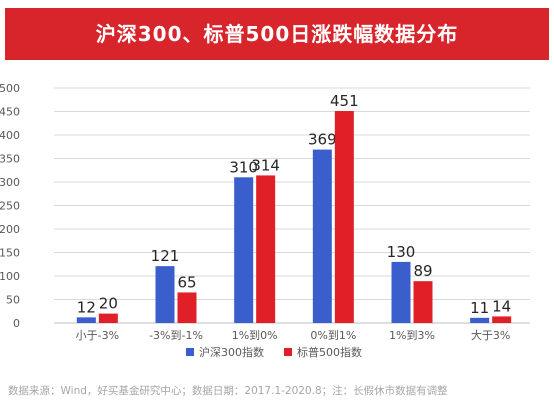 This screenshot has height=408, width=554. What do you see at coordinates (401, 252) in the screenshot?
I see `data-label: 130` at bounding box center [401, 252].